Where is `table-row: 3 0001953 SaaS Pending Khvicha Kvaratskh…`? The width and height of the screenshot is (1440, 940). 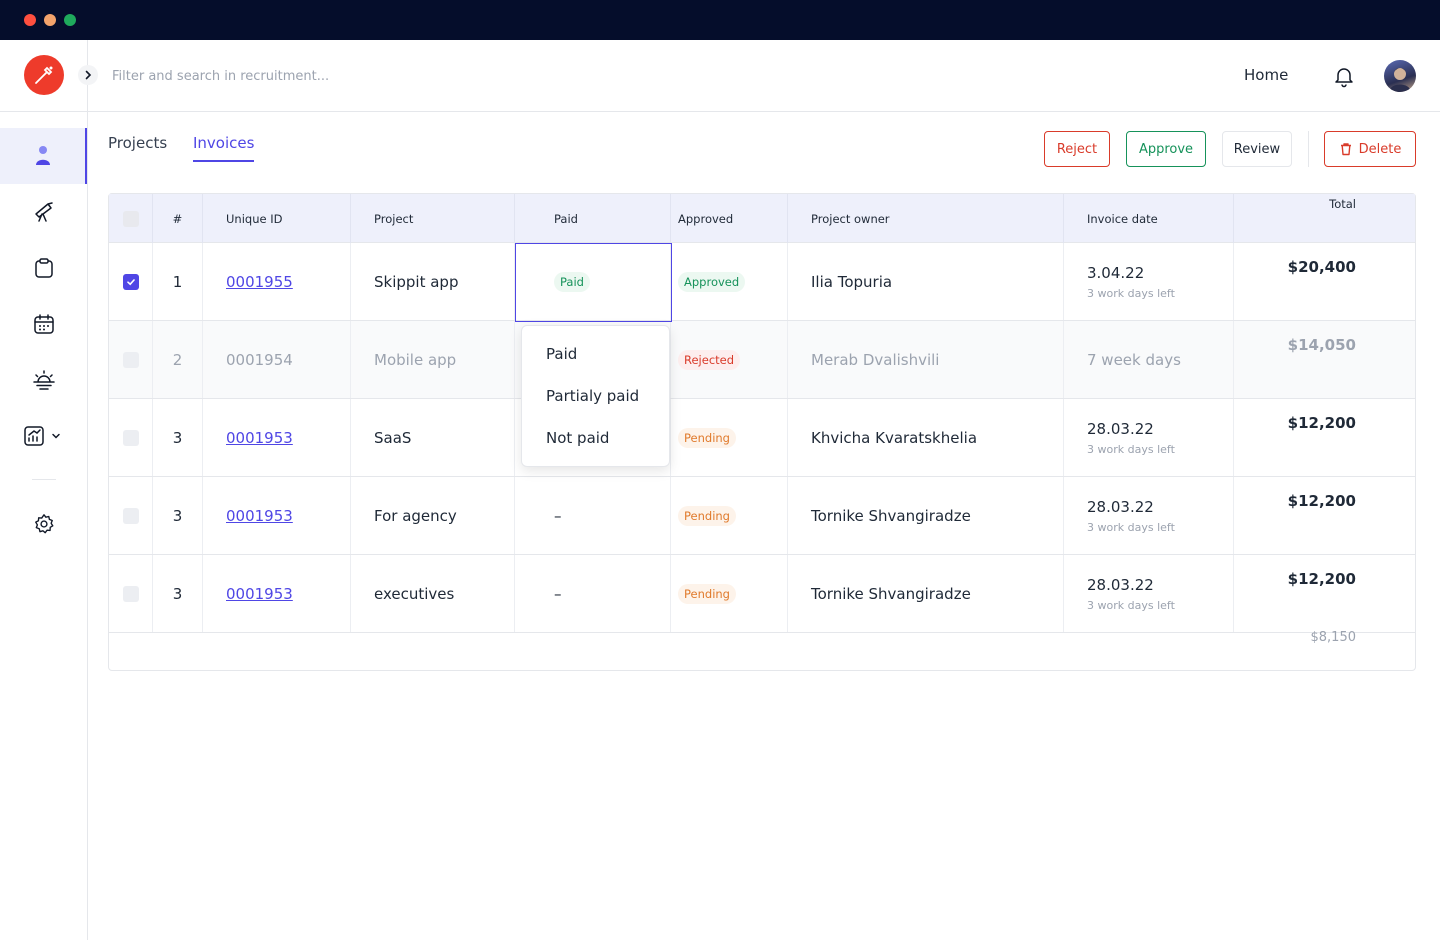
table-row: 3 0001953 SaaS Pending Khvicha Kvaratskh… is located at coordinates (762, 438).